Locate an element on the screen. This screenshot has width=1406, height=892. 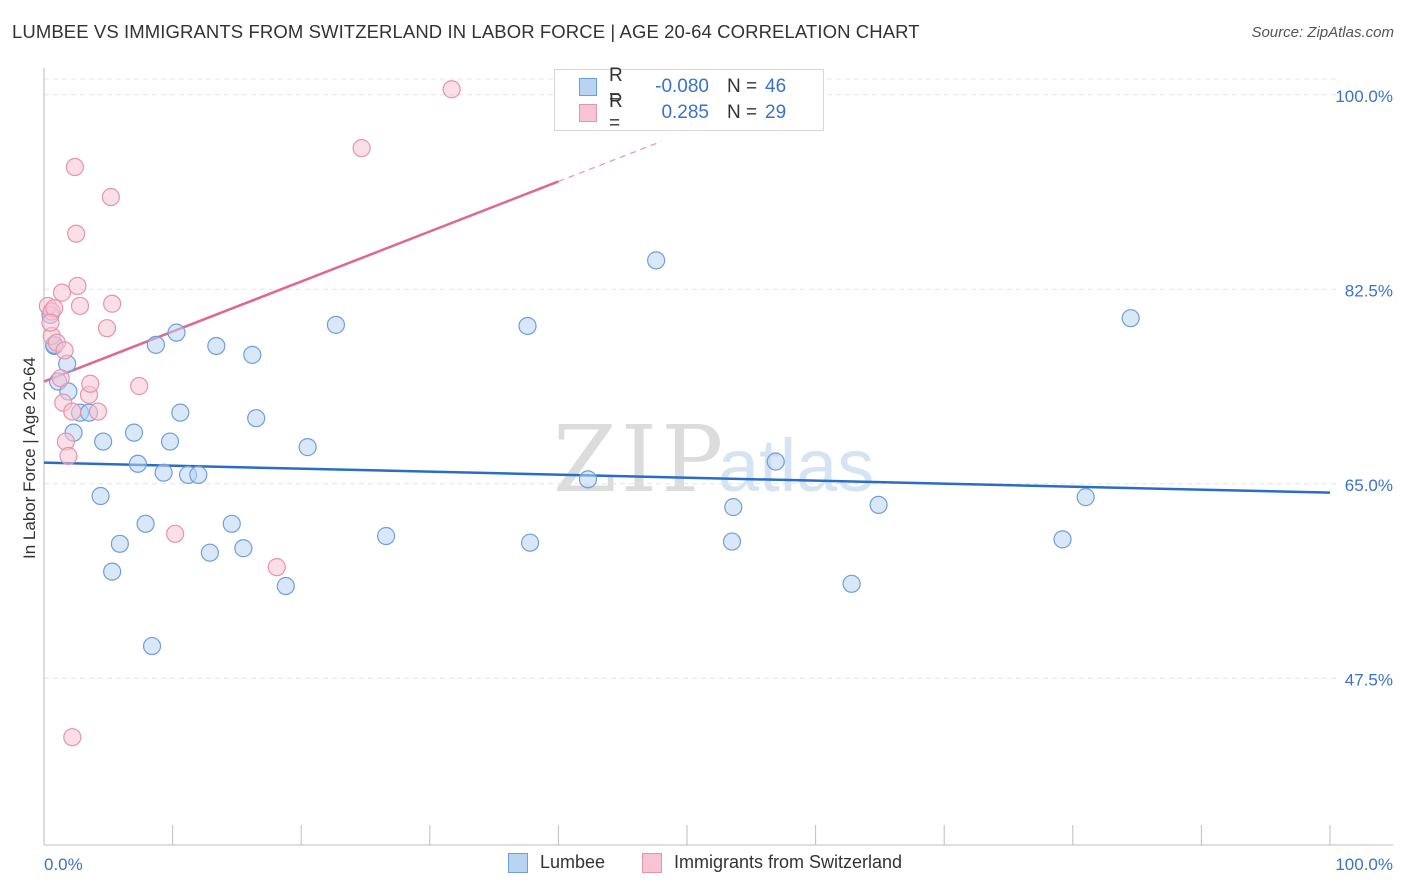
lumbee-r-value: -0.080 is located at coordinates (682, 86).